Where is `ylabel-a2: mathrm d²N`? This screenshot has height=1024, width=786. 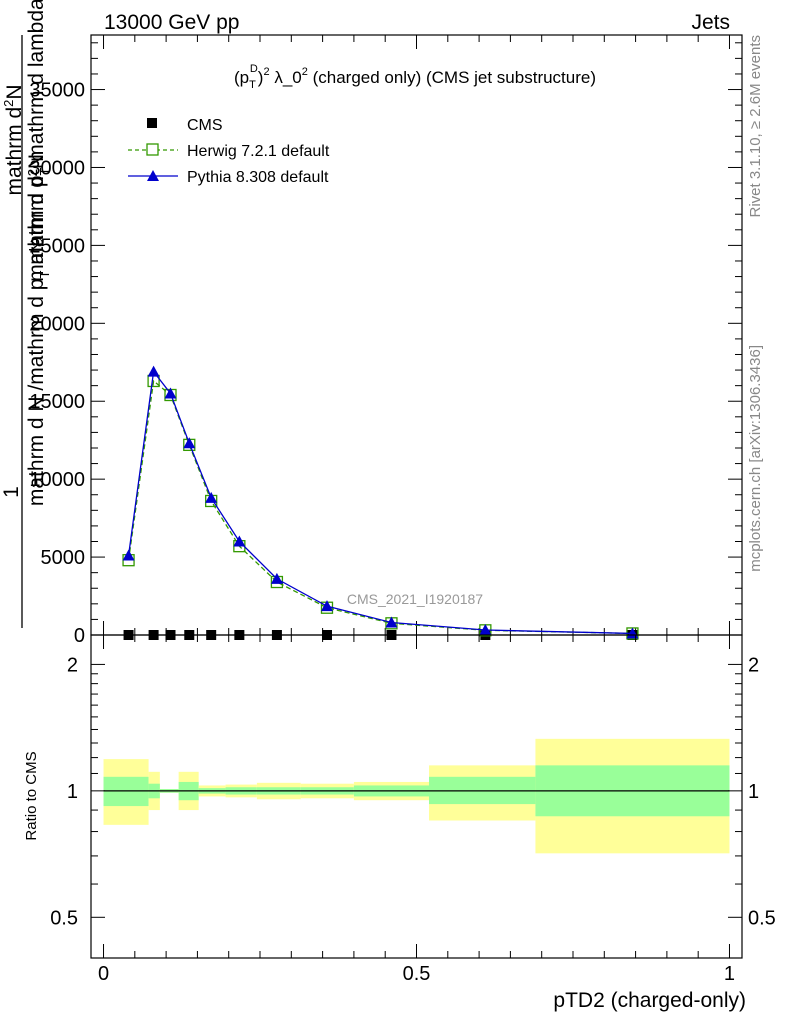
ylabel-a2: mathrm d²N is located at coordinates (36, 212).